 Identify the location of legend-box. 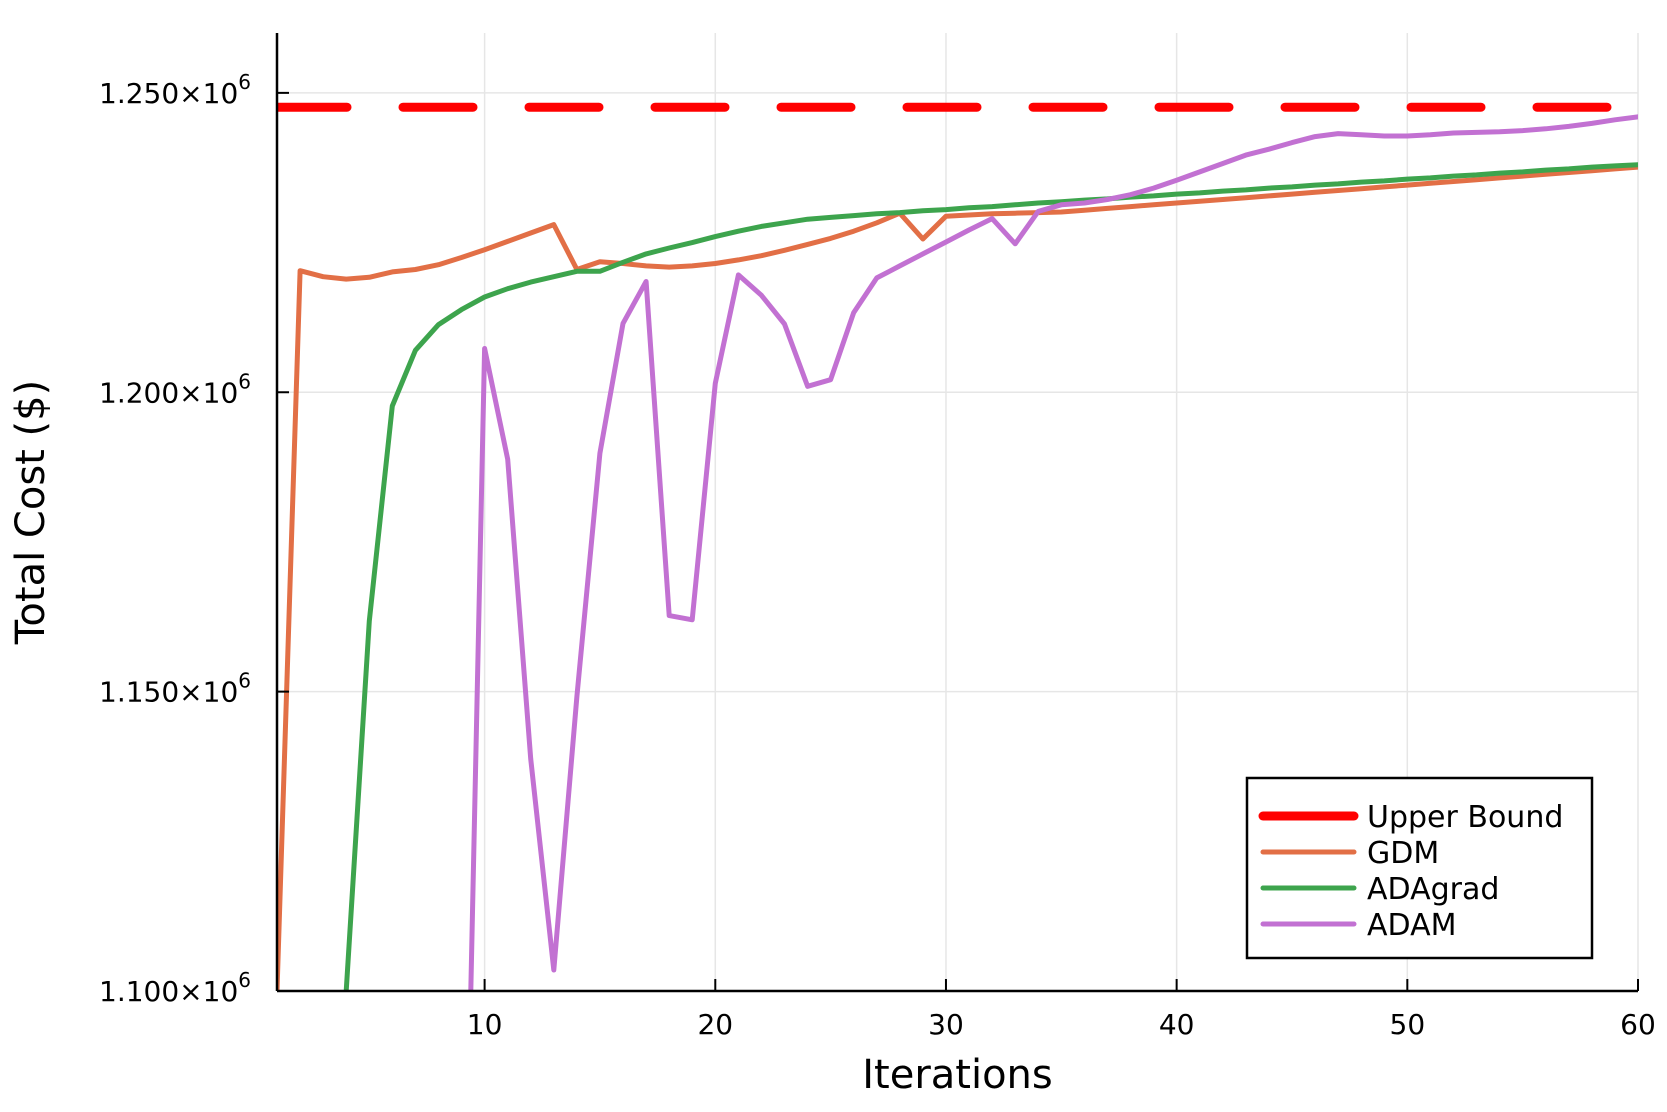
(1419, 868).